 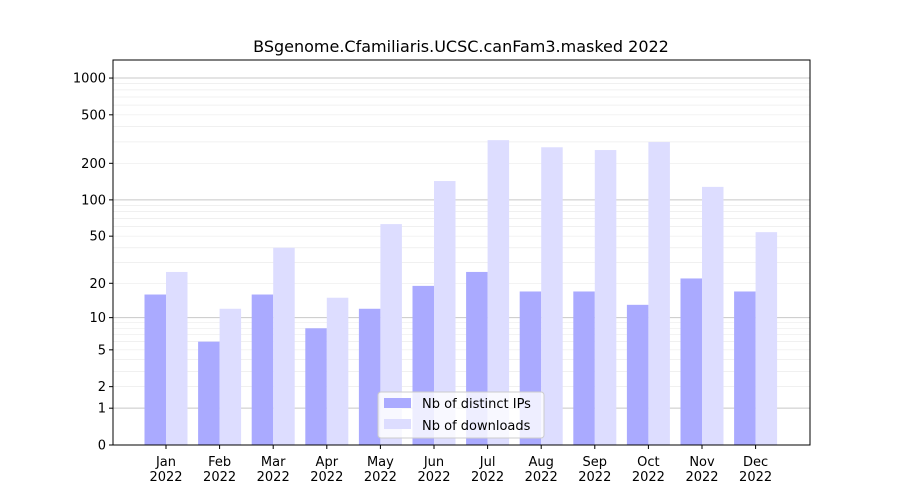 What do you see at coordinates (102, 387) in the screenshot?
I see `y-tick-label: 2` at bounding box center [102, 387].